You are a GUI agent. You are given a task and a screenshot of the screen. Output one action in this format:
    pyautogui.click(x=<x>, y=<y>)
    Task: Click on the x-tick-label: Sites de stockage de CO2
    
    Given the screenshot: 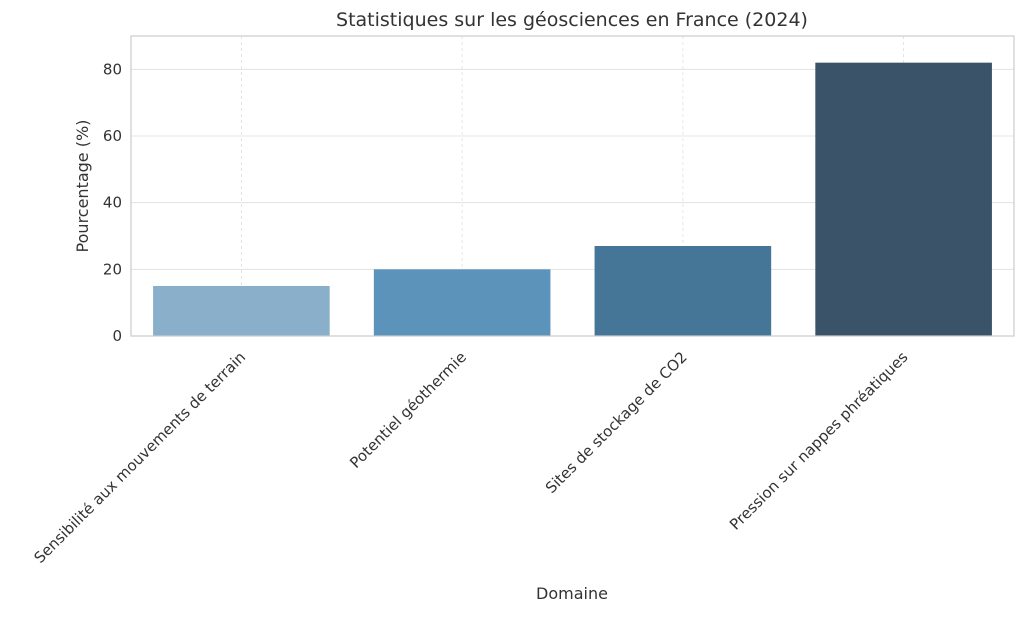 What is the action you would take?
    pyautogui.click(x=616, y=422)
    